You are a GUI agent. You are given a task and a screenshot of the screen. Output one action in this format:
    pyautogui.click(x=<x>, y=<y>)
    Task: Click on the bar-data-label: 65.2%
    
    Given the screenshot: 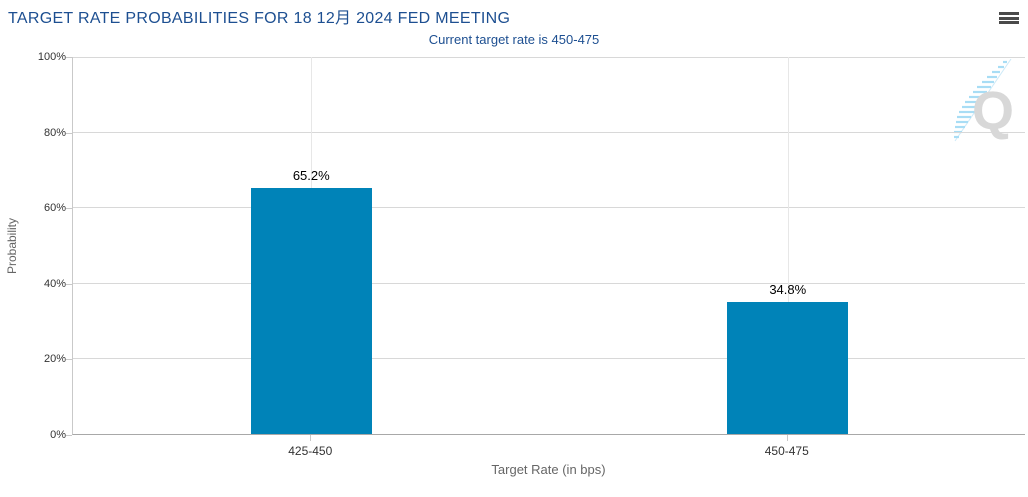 What is the action you would take?
    pyautogui.click(x=311, y=175)
    